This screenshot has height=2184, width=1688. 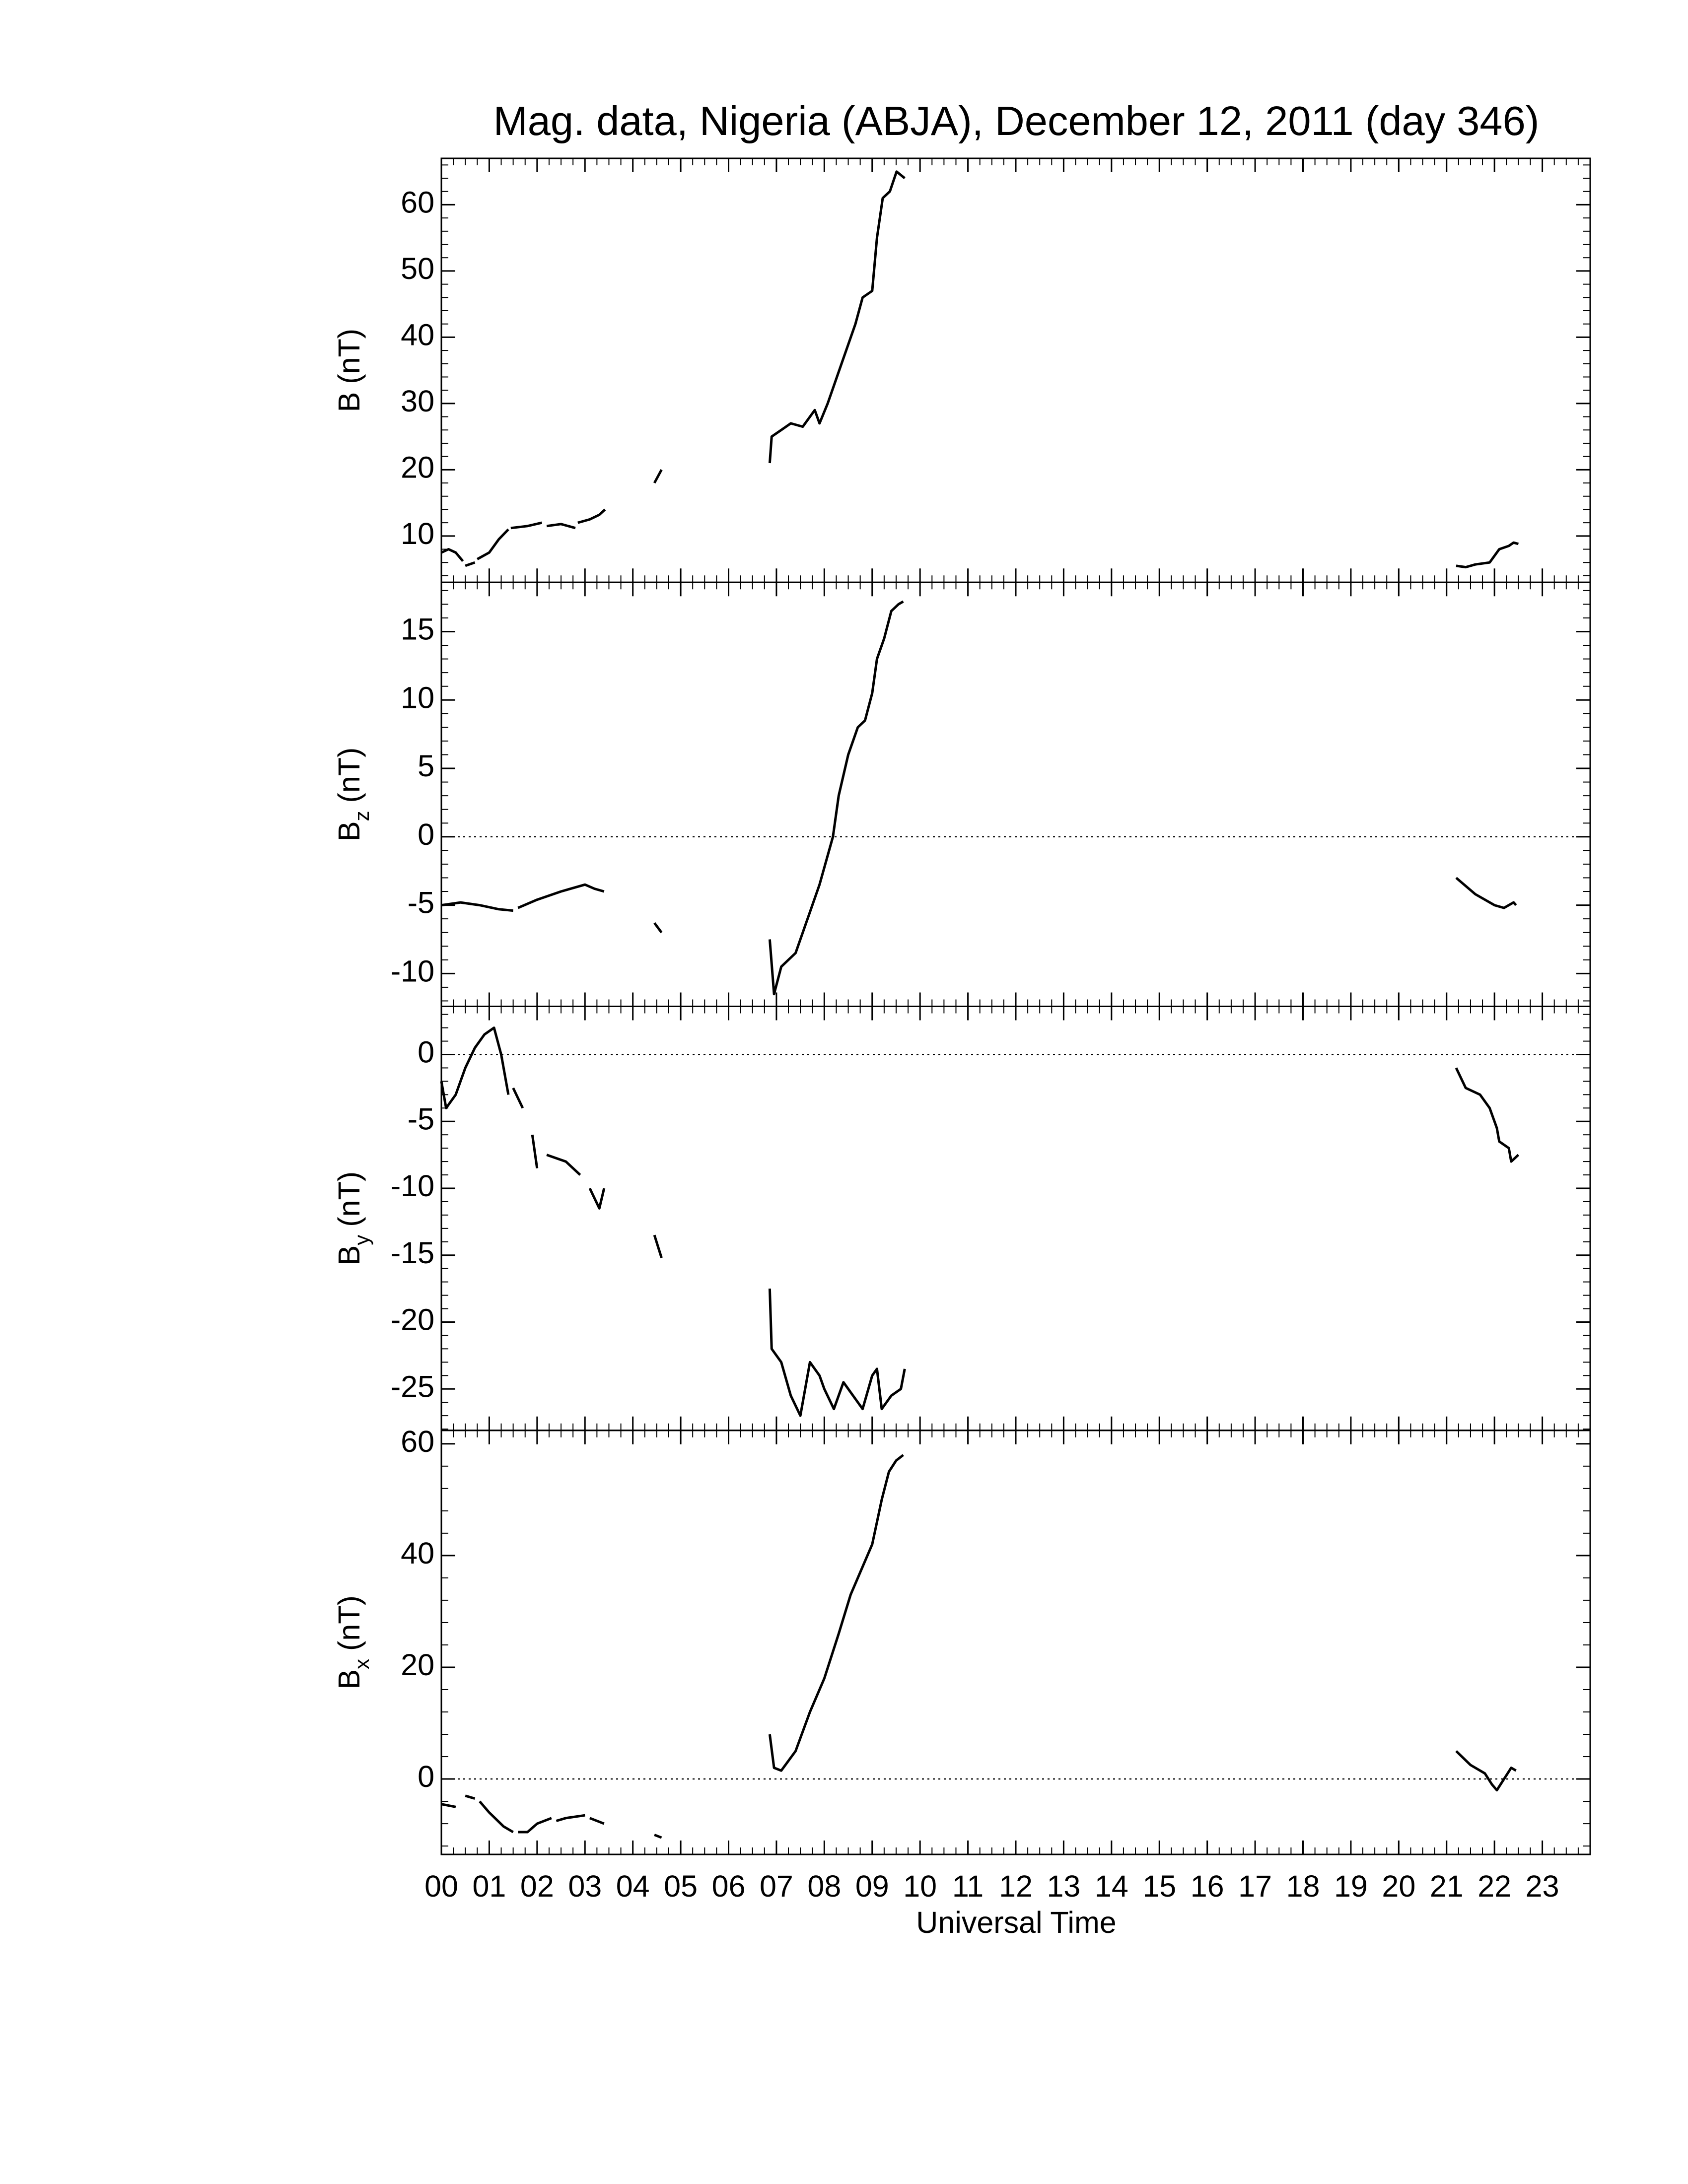 I want to click on y-tick-label: 50, so click(x=417, y=268).